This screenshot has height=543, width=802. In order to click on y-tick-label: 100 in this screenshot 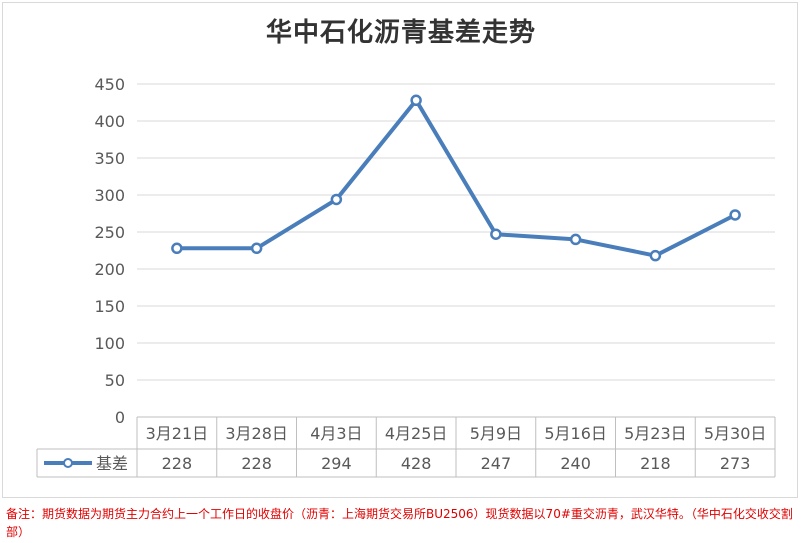, I will do `click(109, 343)`.